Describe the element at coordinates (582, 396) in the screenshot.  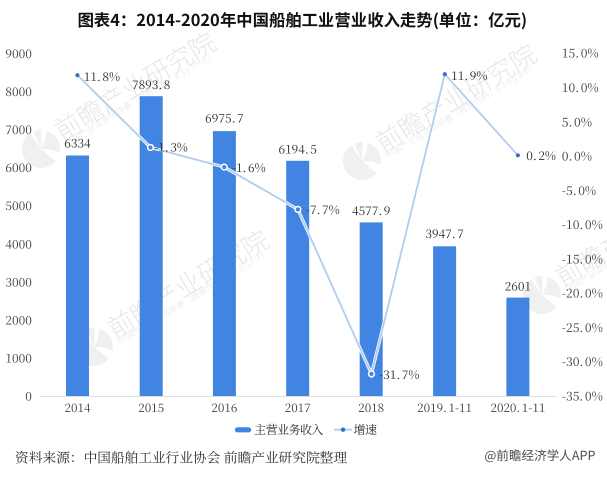
I see `svg-text:-35.0%: -35. 0%` at that location.